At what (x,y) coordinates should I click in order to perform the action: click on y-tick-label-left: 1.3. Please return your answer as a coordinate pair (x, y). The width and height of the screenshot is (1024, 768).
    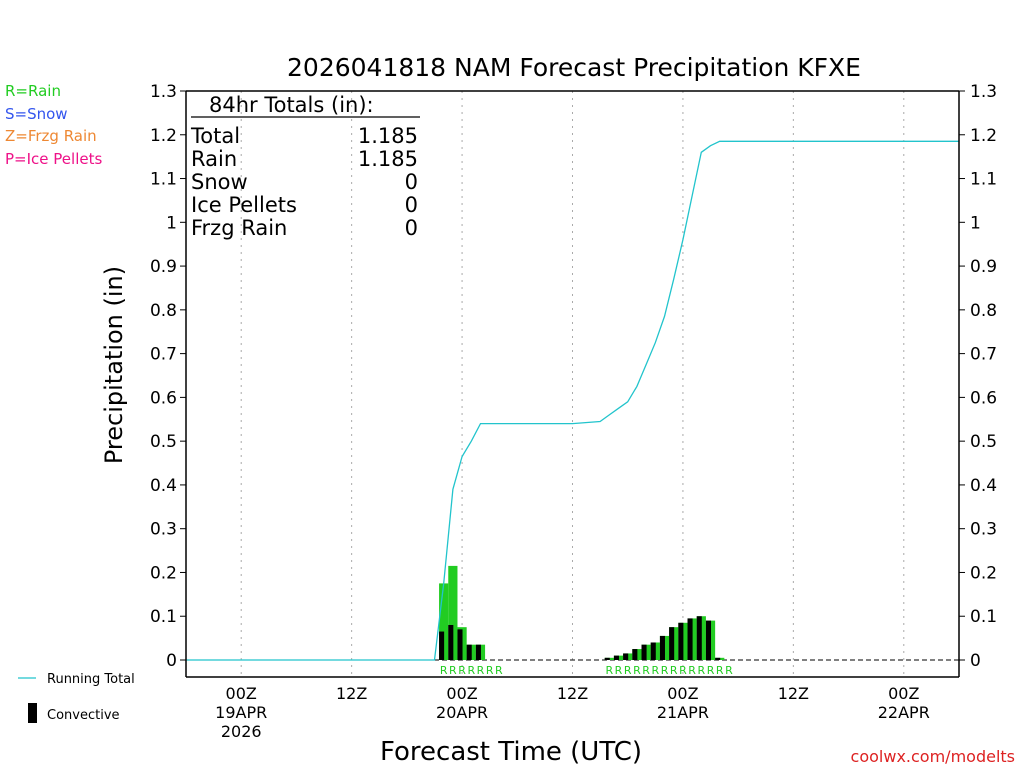
    Looking at the image, I should click on (163, 92).